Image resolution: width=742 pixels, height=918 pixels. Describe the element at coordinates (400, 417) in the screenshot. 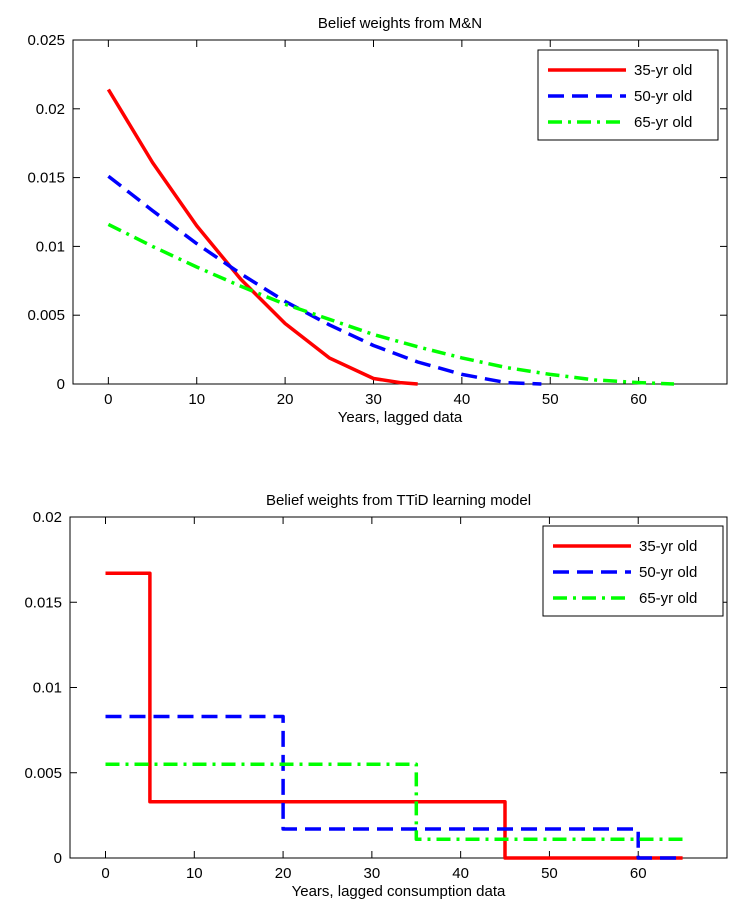

I see `x-axis-label: Years, lagged data` at that location.